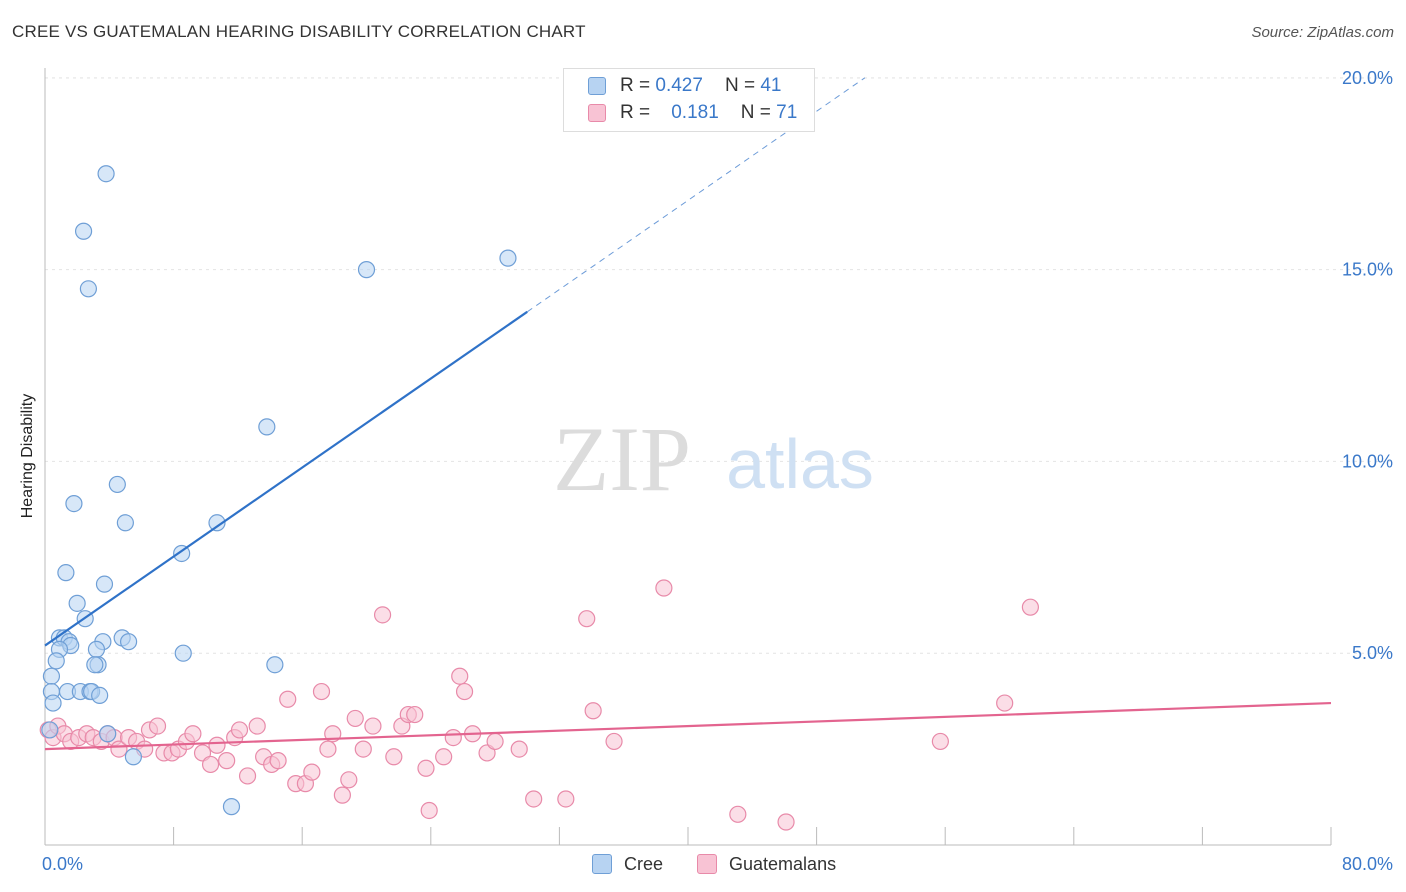  What do you see at coordinates (1367, 864) in the screenshot?
I see `x-tick-label-max: 80.0%` at bounding box center [1367, 864].